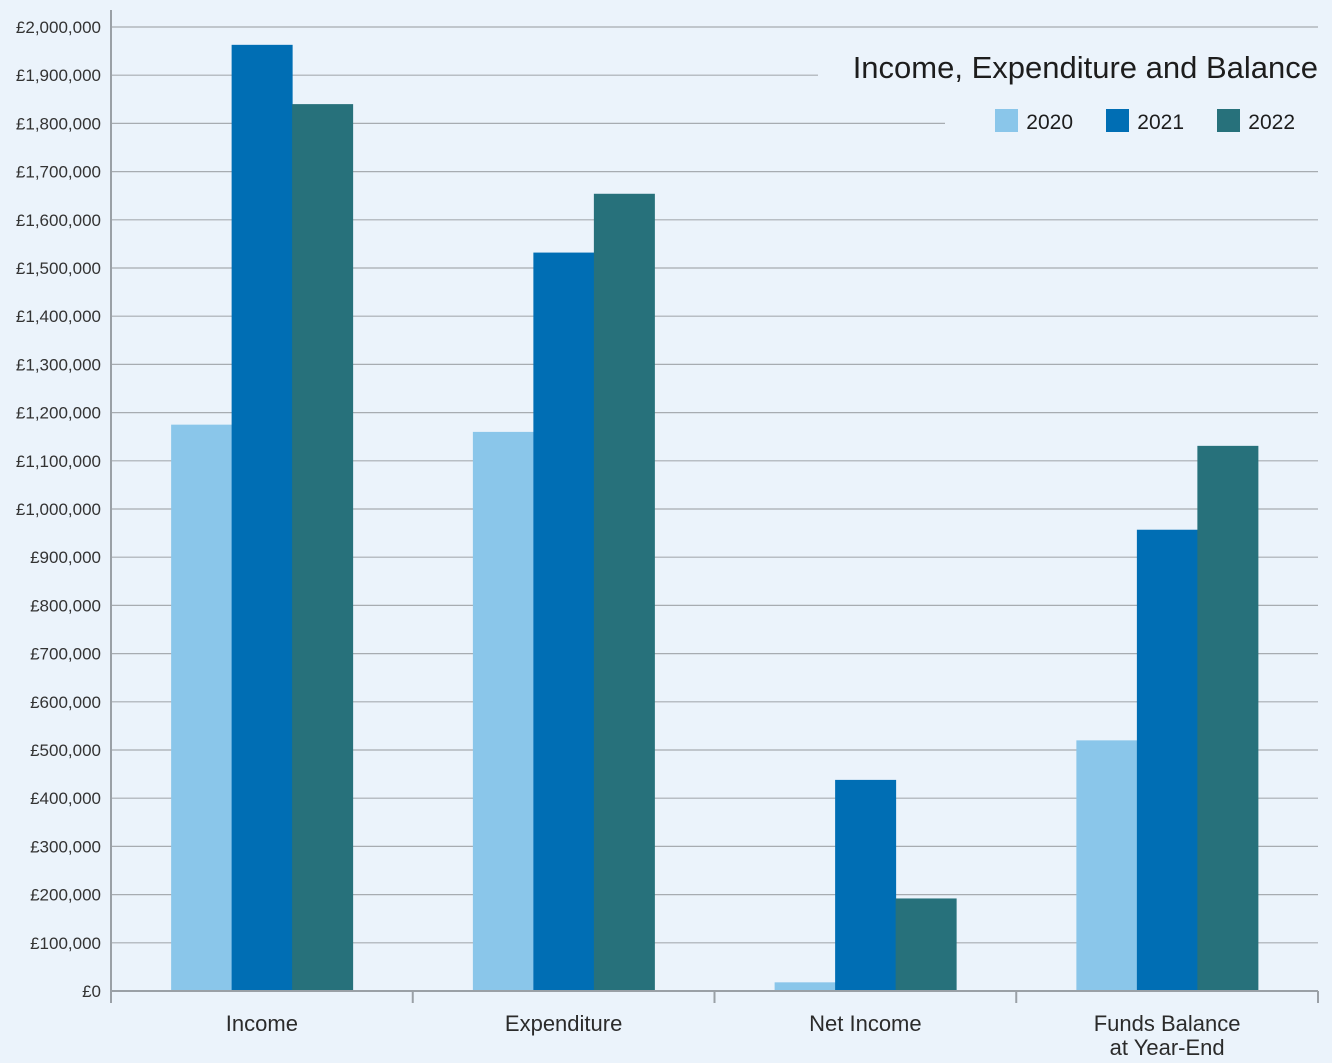  I want to click on y-tick-label: £200,000, so click(65, 895).